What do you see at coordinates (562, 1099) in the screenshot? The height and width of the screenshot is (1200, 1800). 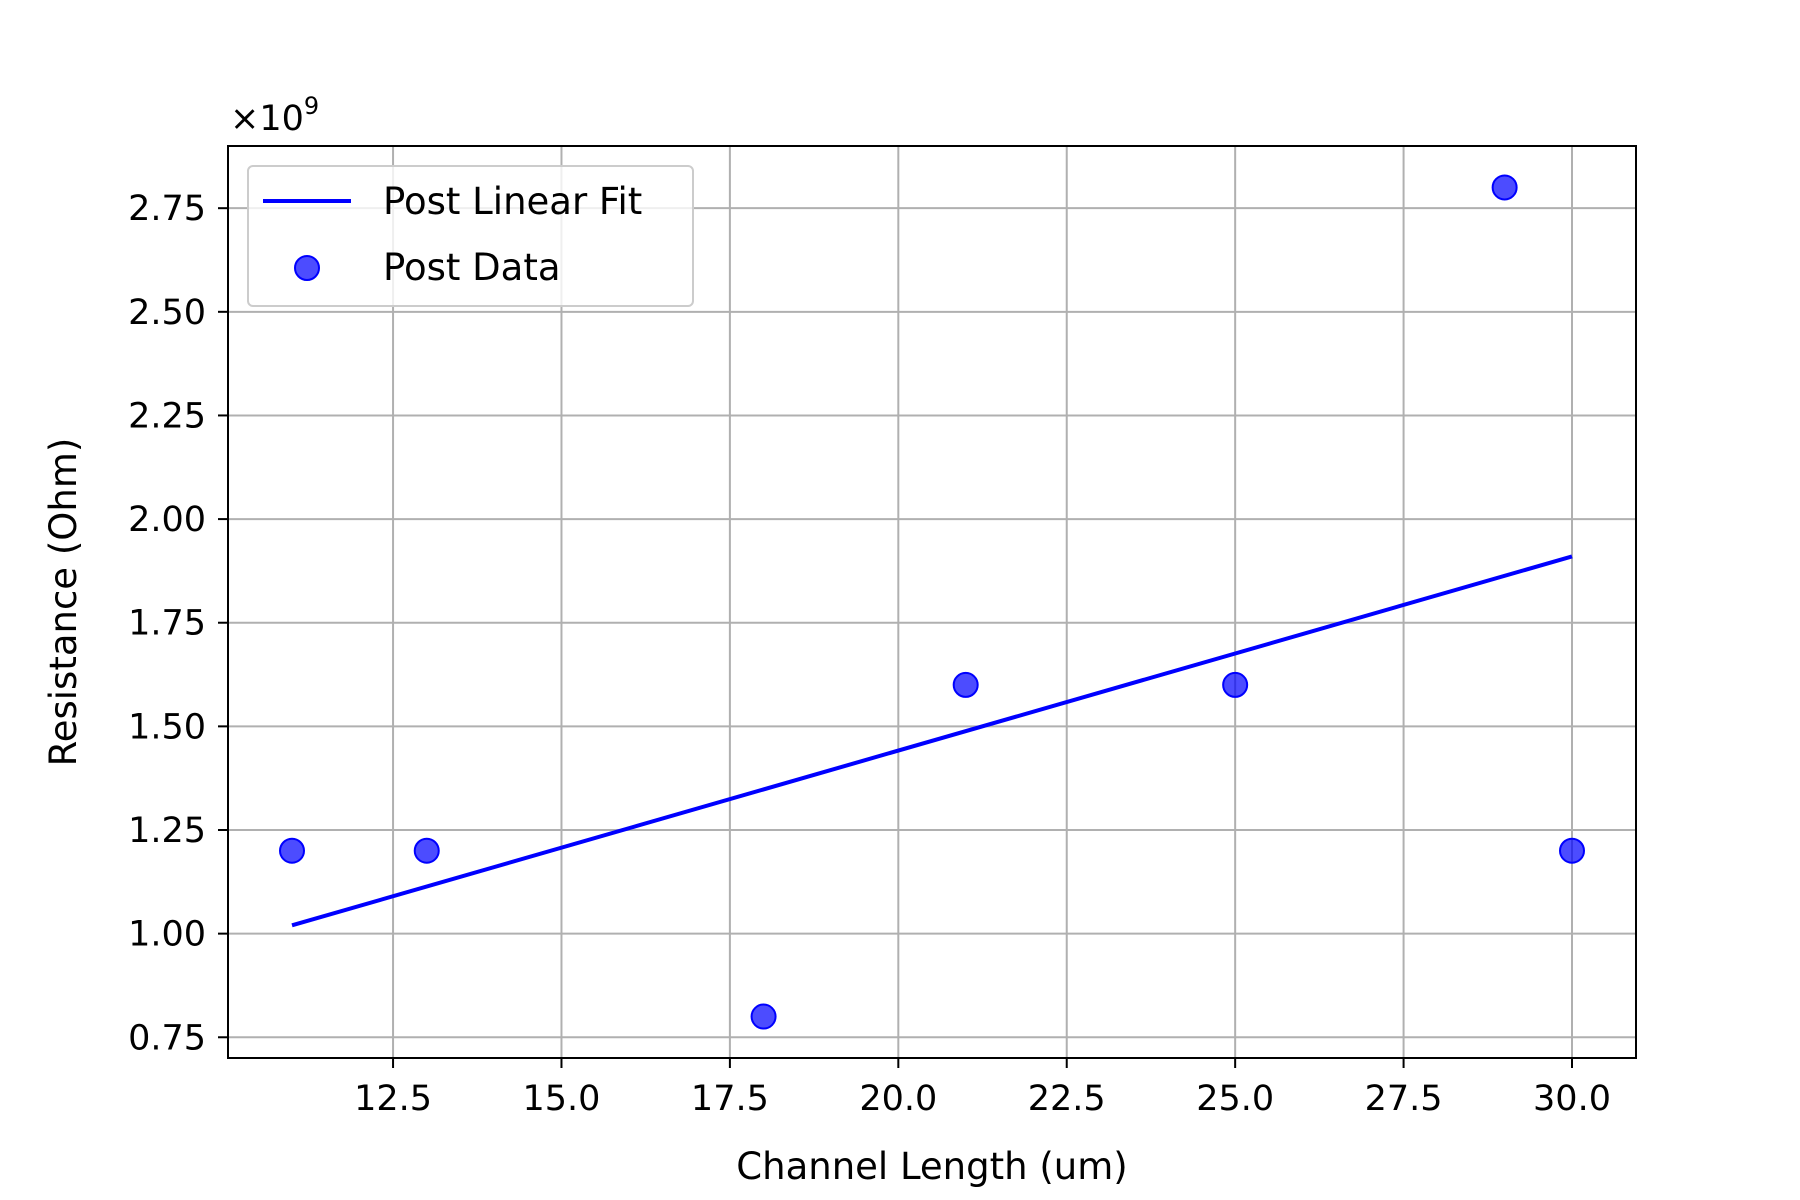 I see `x-tick-label: 15.0` at bounding box center [562, 1099].